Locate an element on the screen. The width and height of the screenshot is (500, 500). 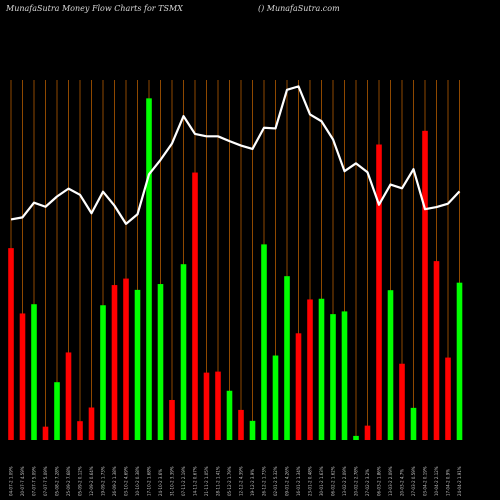
x-tick-label: 28-11-2 1.41% is located at coordinates (218, 481).